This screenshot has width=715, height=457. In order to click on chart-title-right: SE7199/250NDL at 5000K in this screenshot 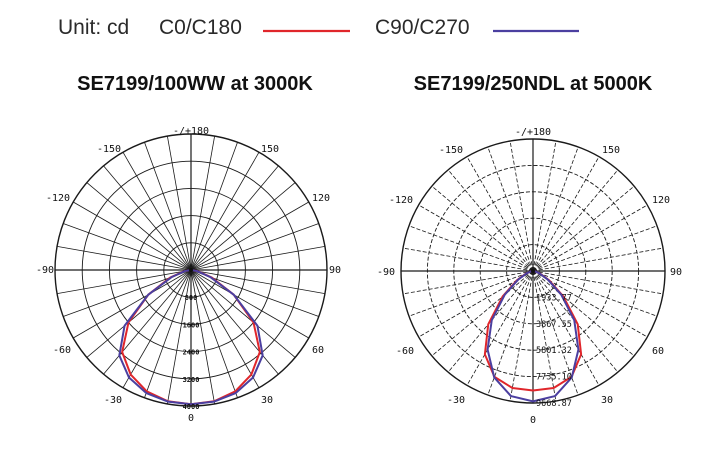, I will do `click(533, 84)`.